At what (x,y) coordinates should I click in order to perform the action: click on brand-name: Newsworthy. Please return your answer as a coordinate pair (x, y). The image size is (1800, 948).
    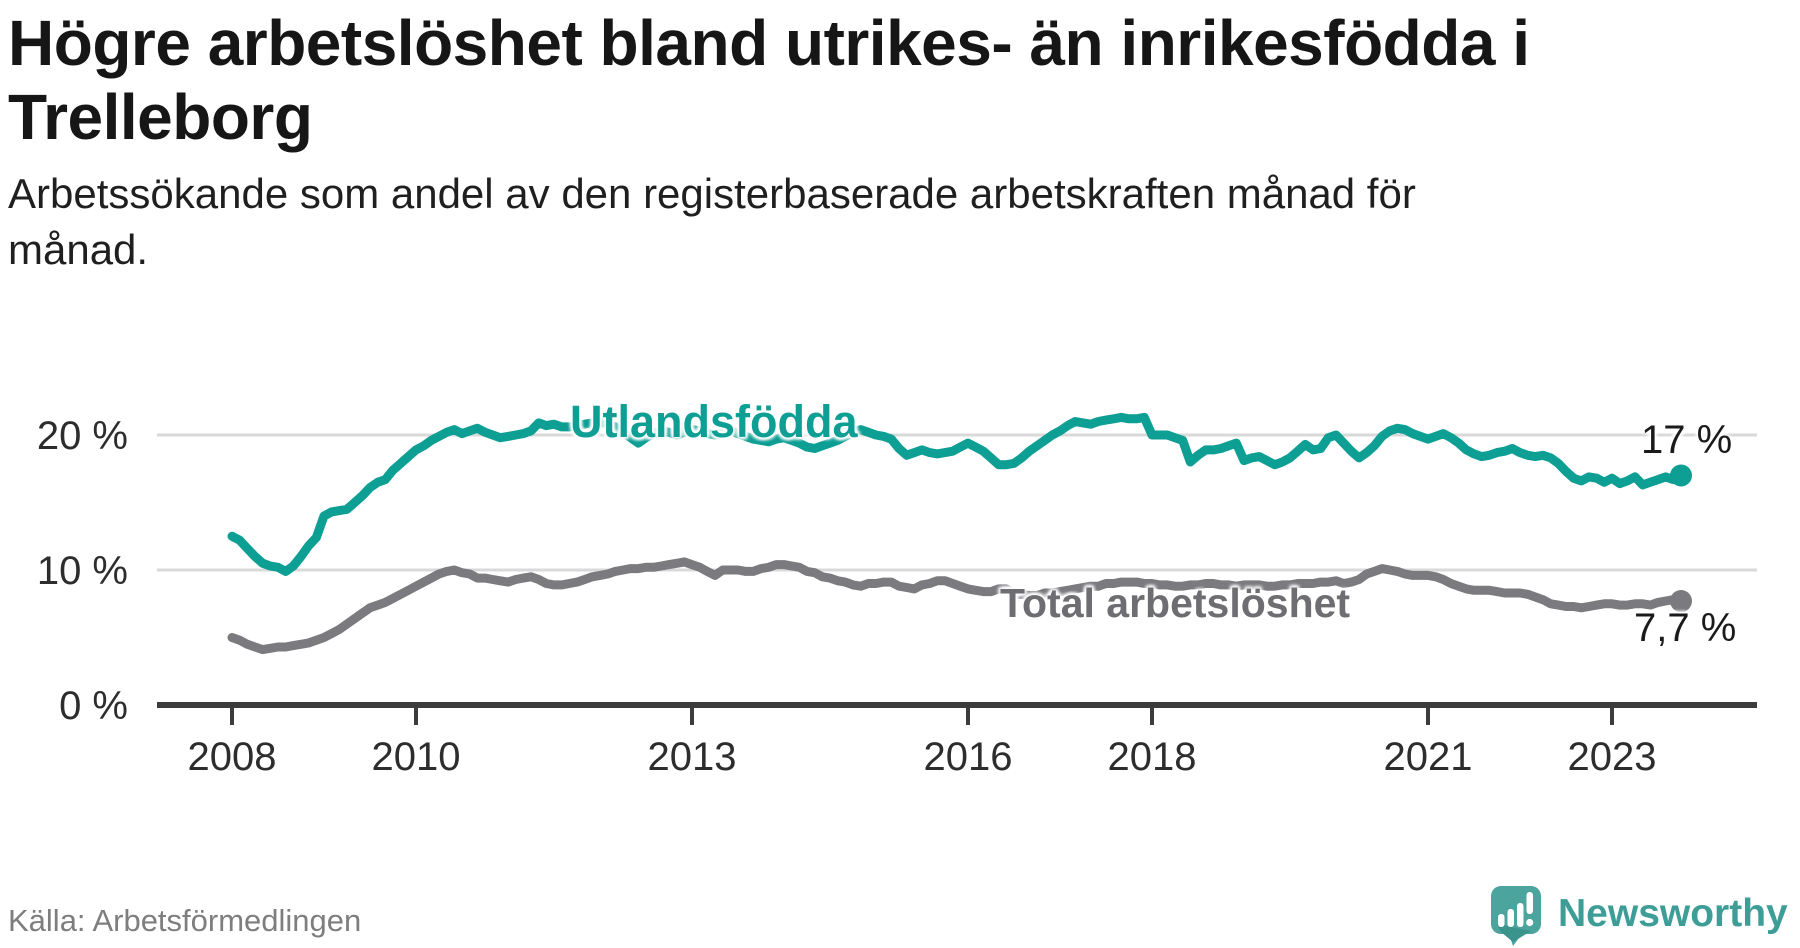
    Looking at the image, I should click on (1673, 913).